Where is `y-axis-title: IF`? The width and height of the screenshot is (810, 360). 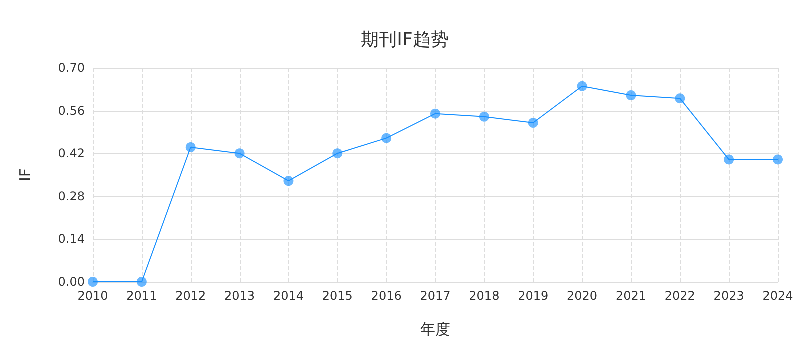
y-axis-title: IF is located at coordinates (25, 175).